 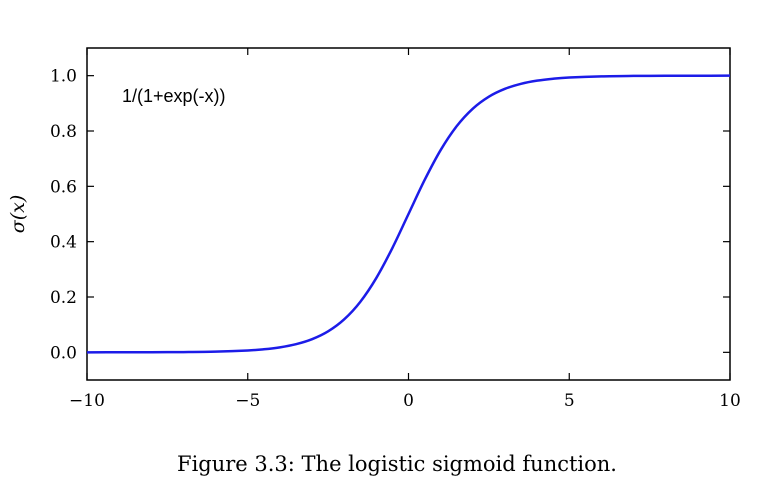 What do you see at coordinates (63, 77) in the screenshot?
I see `y-tick-label: 1.0` at bounding box center [63, 77].